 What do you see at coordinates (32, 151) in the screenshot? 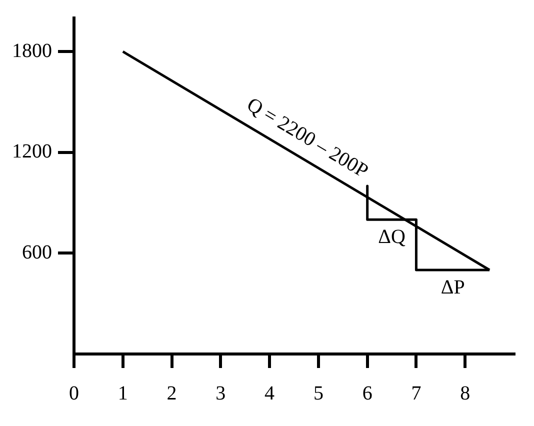
I see `y-tick-label: 1200` at bounding box center [32, 151].